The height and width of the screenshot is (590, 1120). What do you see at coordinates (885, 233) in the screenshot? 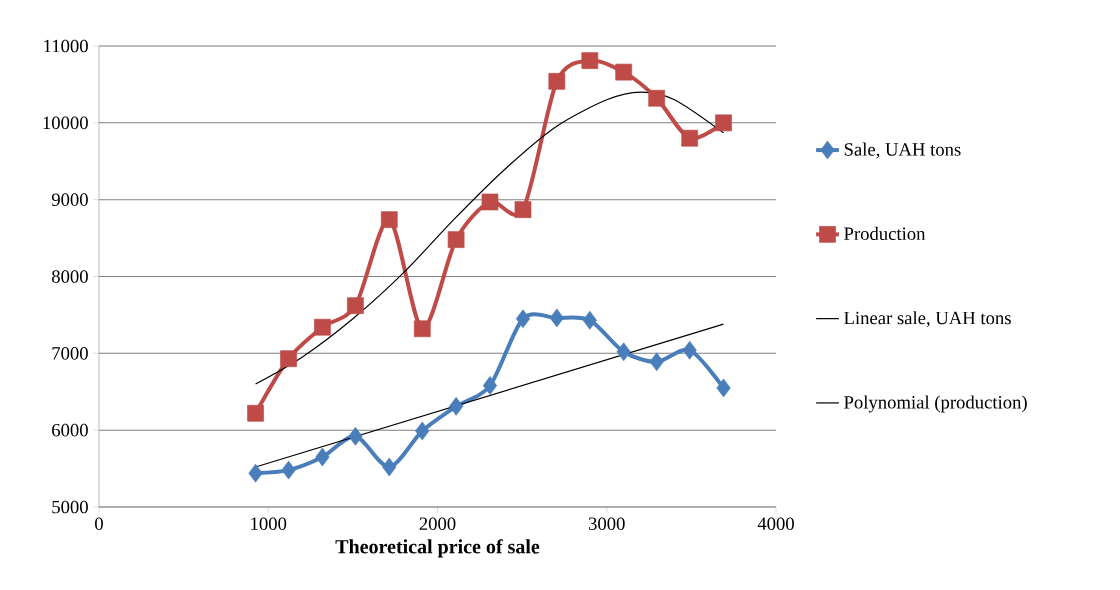
I see `legend-label: Production` at bounding box center [885, 233].